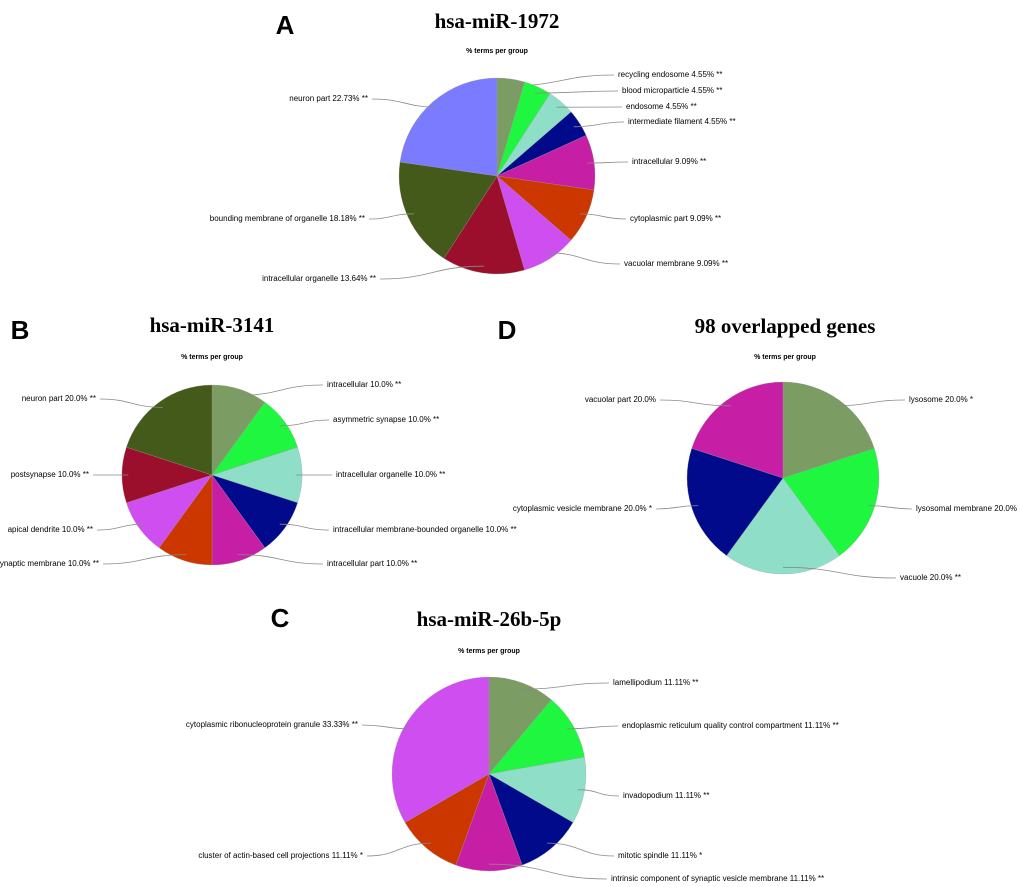 Image resolution: width=1020 pixels, height=887 pixels. Describe the element at coordinates (660, 855) in the screenshot. I see `slice-label: mitotic spindle 11.11% *` at that location.